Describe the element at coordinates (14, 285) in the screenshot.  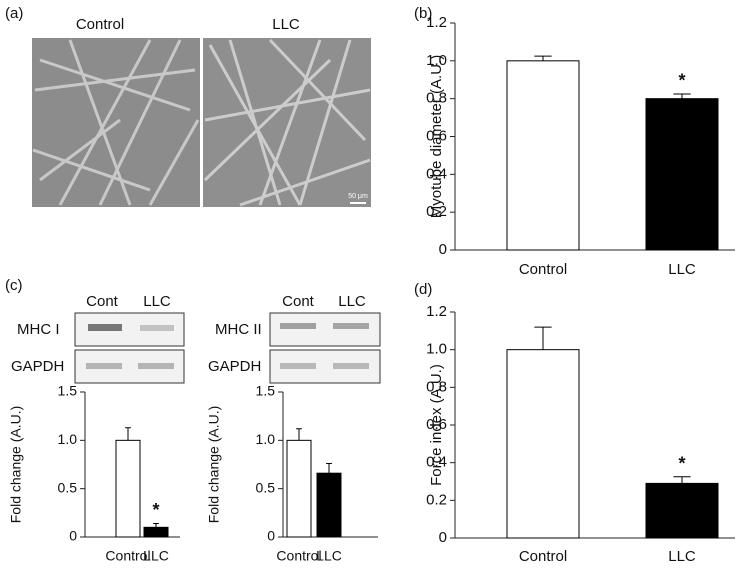
I see `panel-label: (c)` at that location.